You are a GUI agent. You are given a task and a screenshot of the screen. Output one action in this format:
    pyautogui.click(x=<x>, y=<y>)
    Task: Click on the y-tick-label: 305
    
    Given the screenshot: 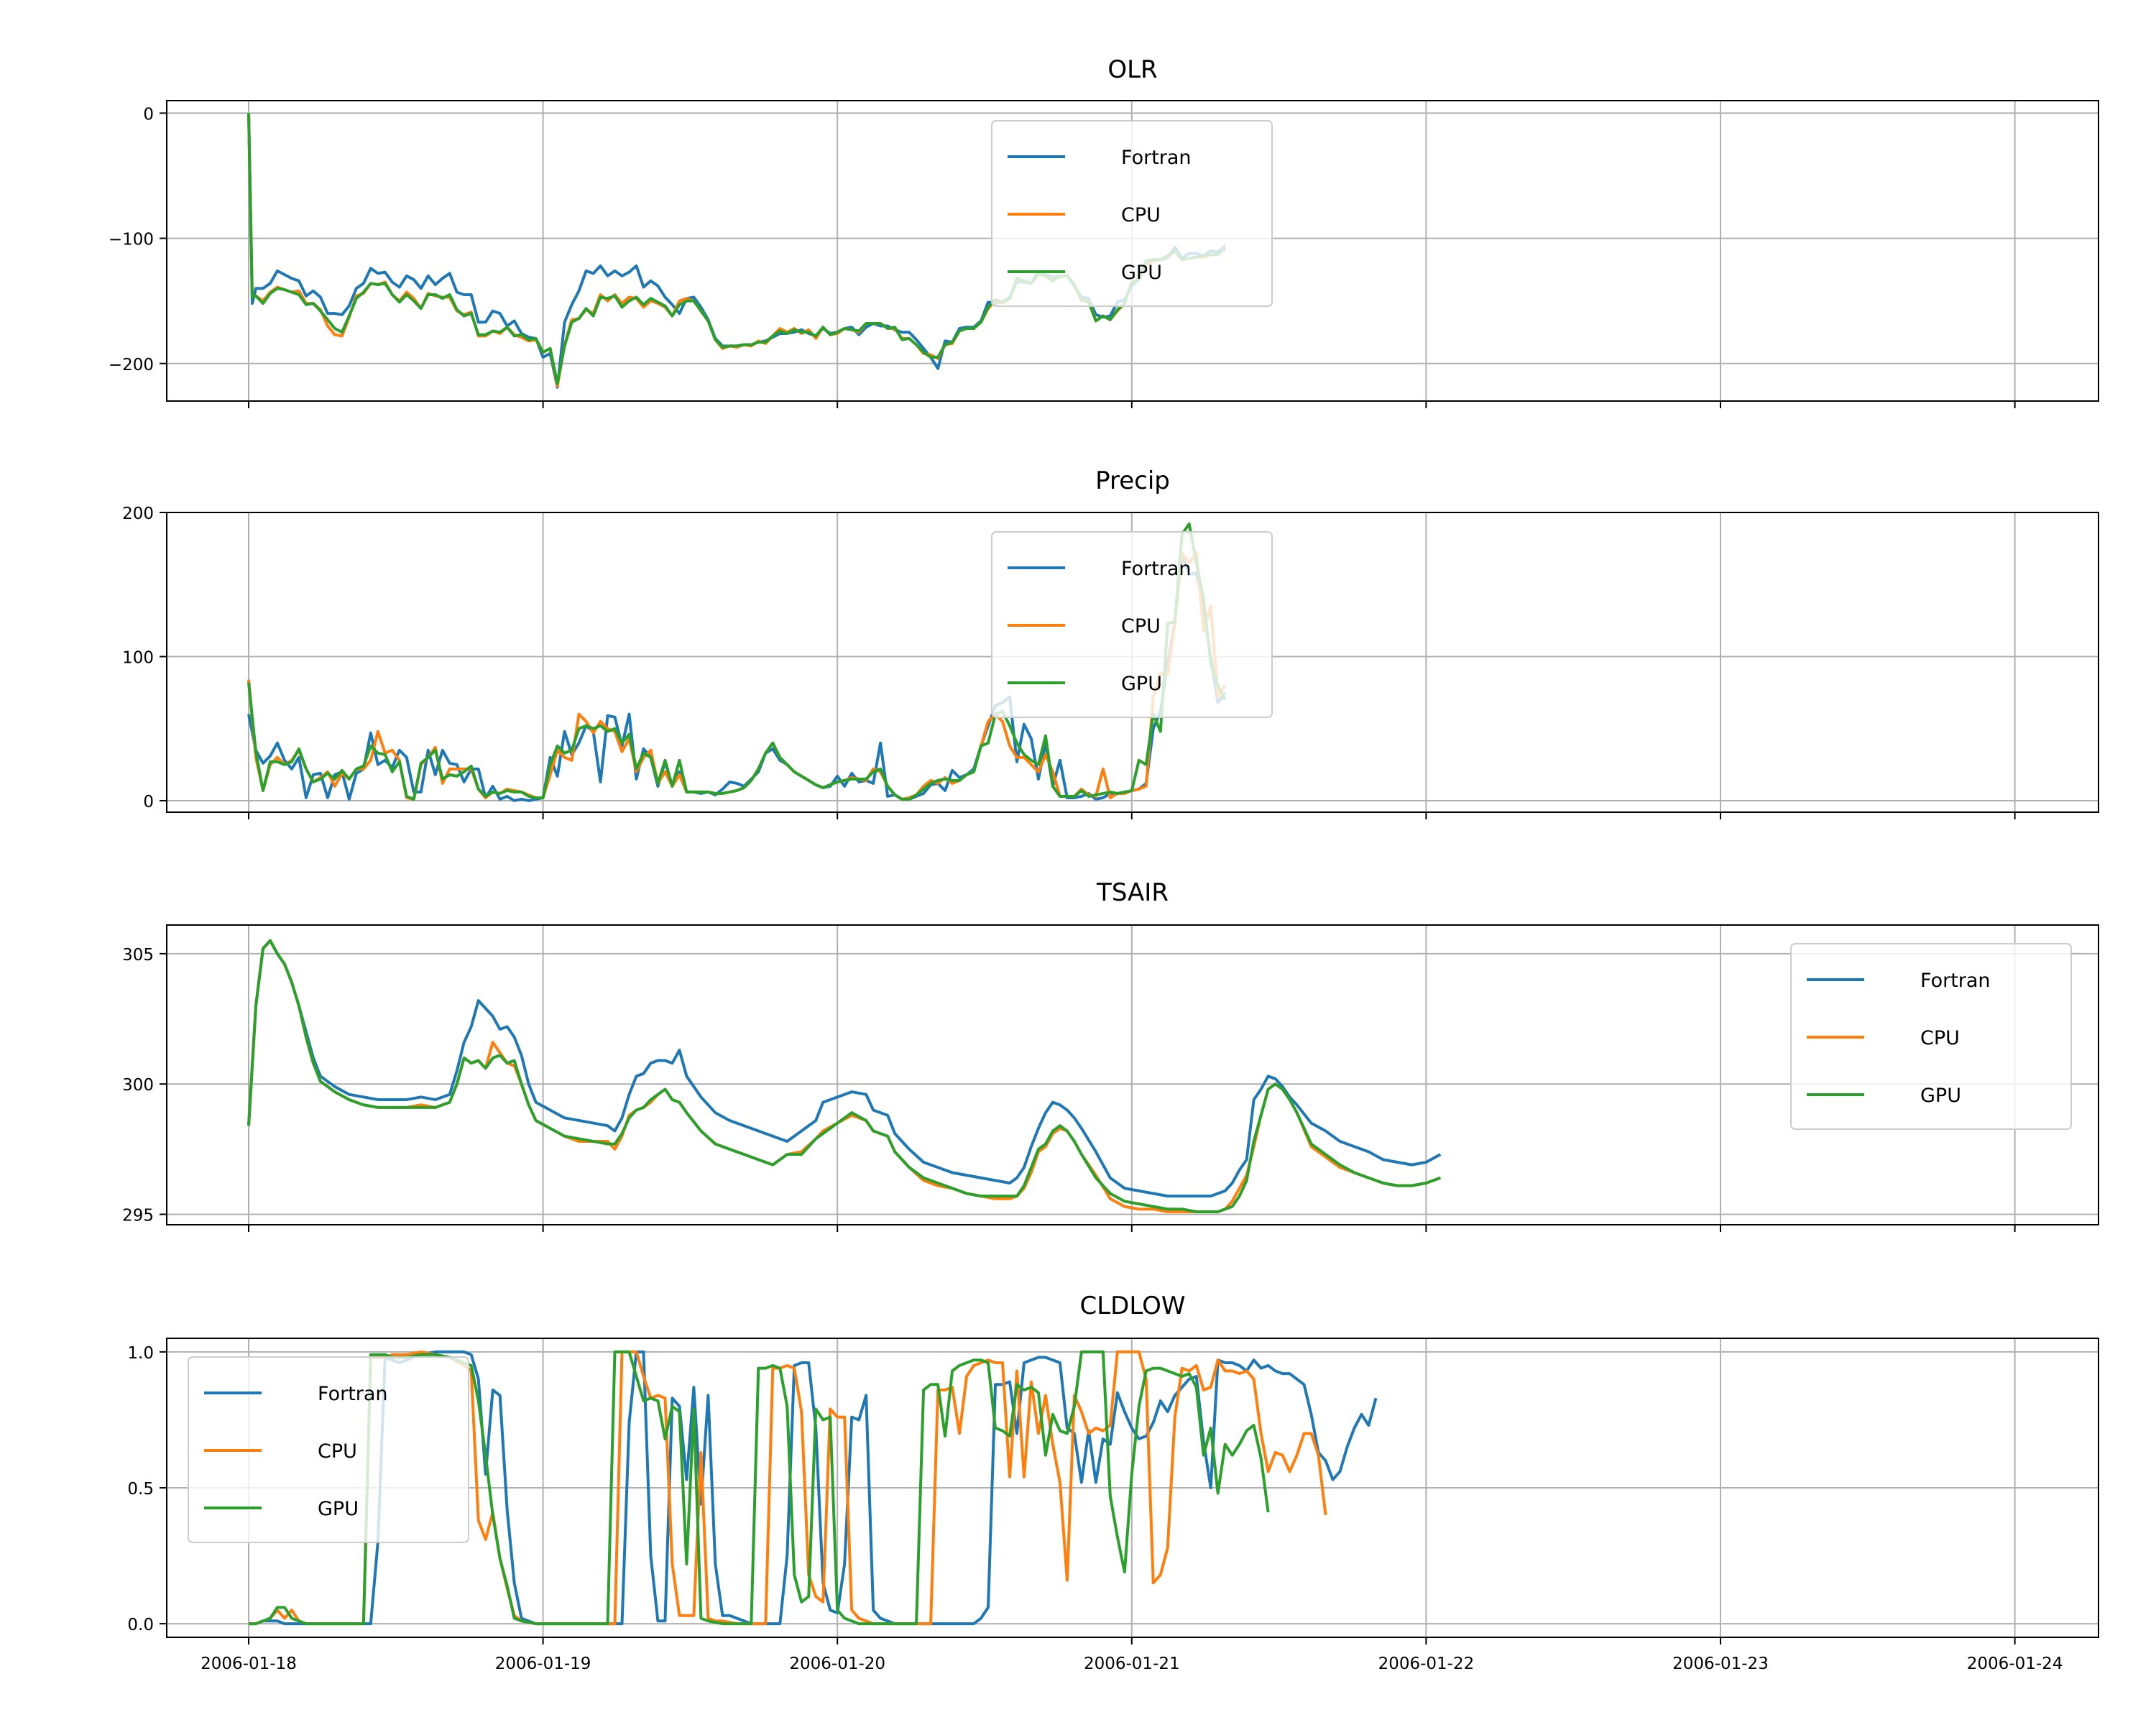 What is the action you would take?
    pyautogui.click(x=138, y=955)
    